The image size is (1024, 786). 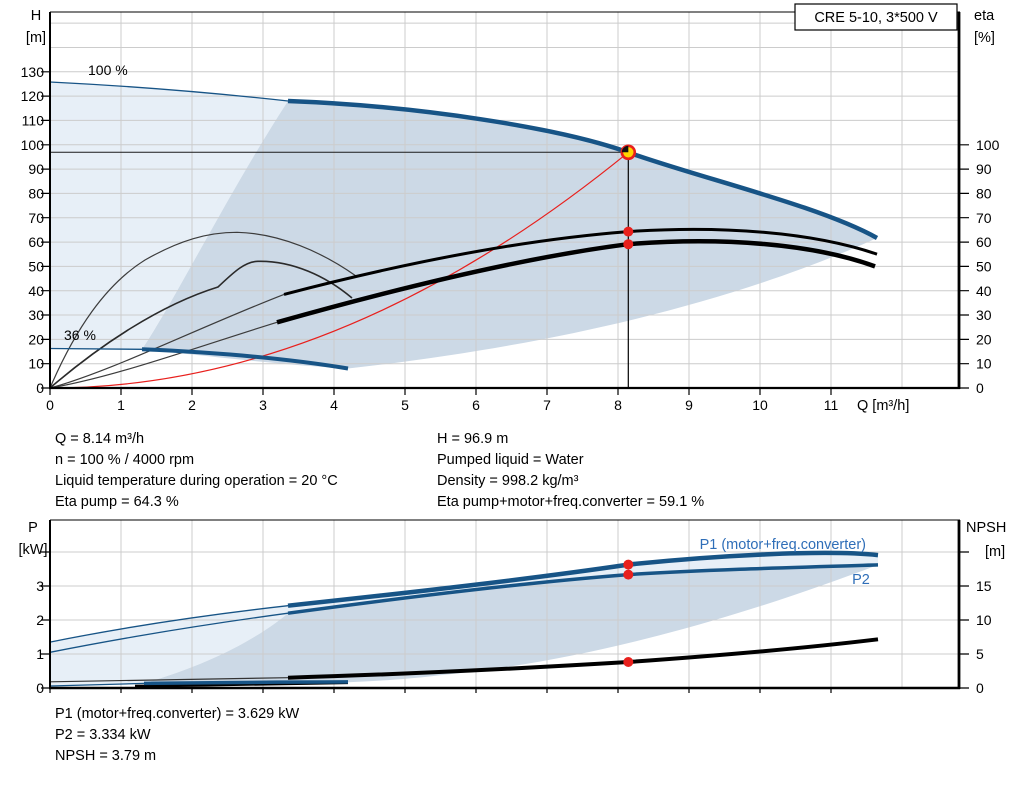 What do you see at coordinates (508, 481) in the screenshot?
I see `result-density: Density = 998.2 kg/m³` at bounding box center [508, 481].